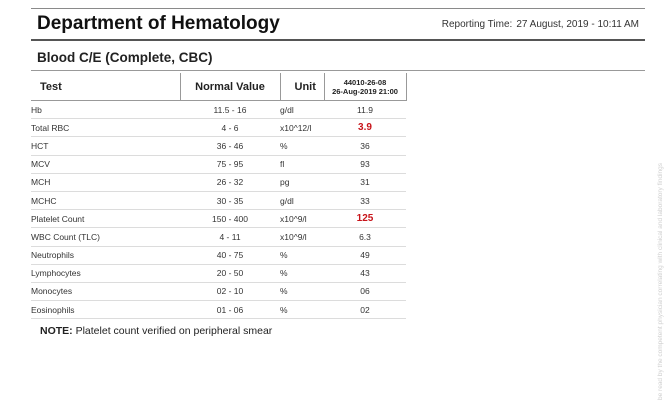 This screenshot has width=664, height=400. What do you see at coordinates (105, 219) in the screenshot?
I see `test-name-cell: Platelet Count` at bounding box center [105, 219].